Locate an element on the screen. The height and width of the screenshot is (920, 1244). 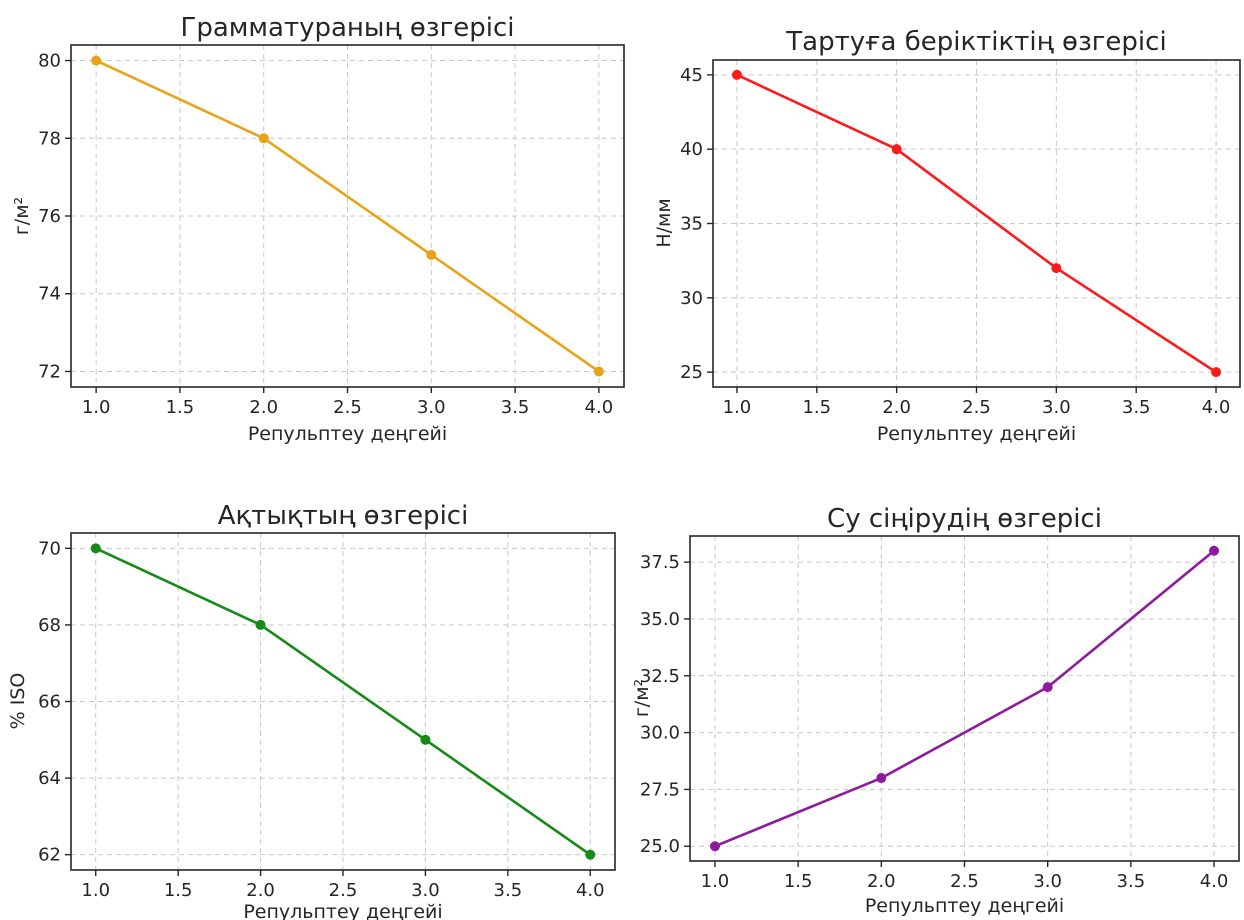
y-tick-label: 74 is located at coordinates (49, 294).